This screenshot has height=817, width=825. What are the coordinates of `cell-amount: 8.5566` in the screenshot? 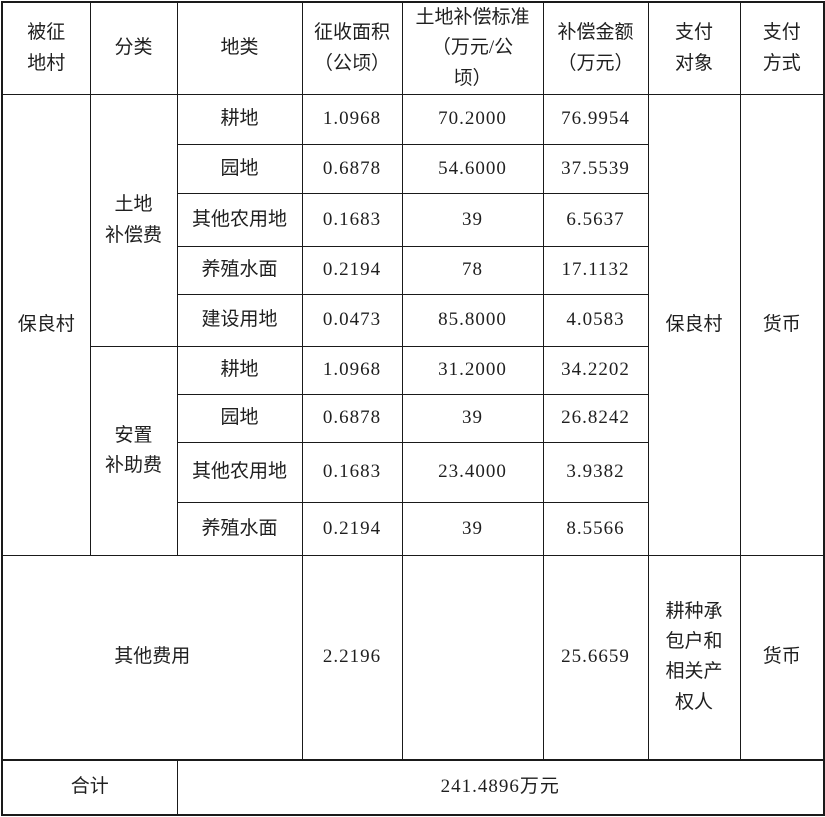 It's located at (595, 529).